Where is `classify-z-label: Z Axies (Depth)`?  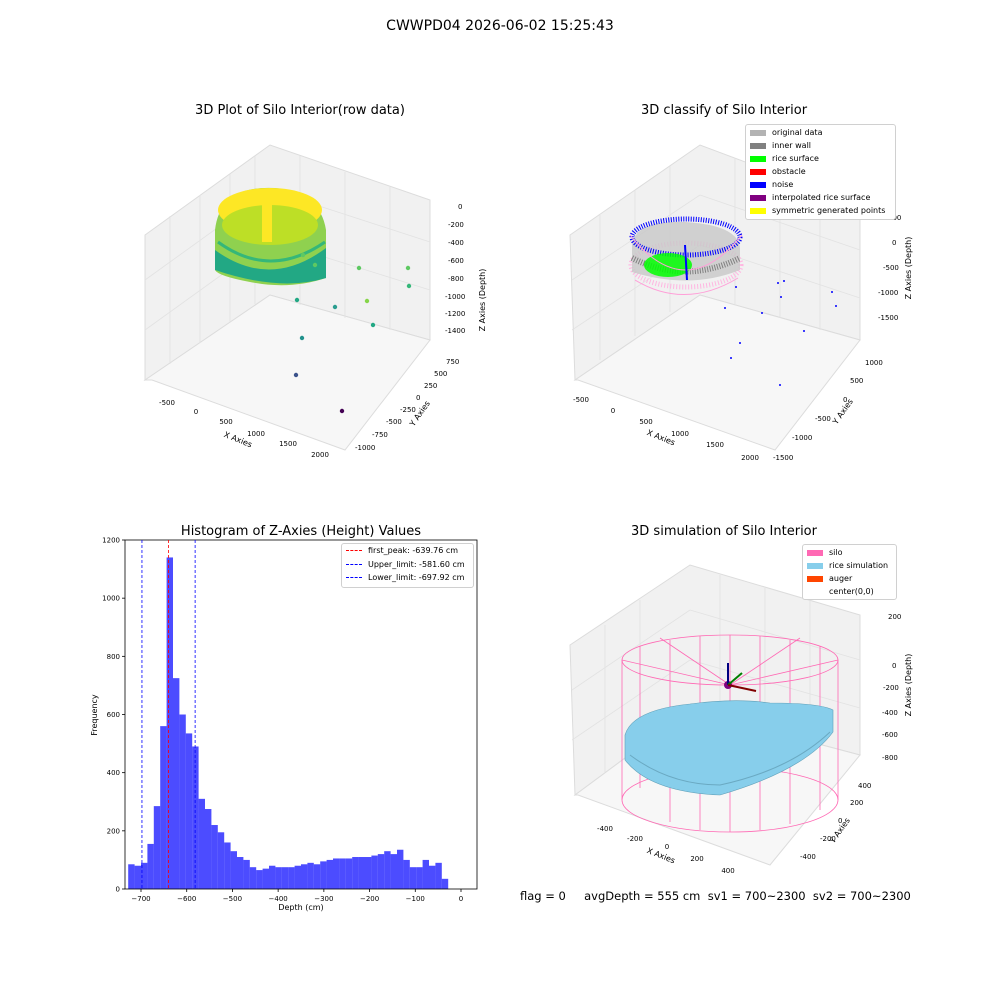 classify-z-label: Z Axies (Depth) is located at coordinates (908, 268).